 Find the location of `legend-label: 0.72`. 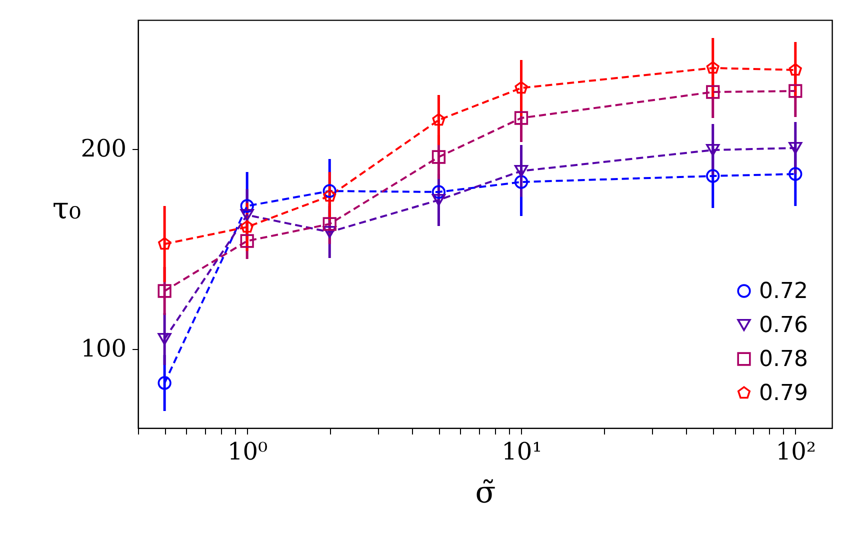

legend-label: 0.72 is located at coordinates (783, 291).